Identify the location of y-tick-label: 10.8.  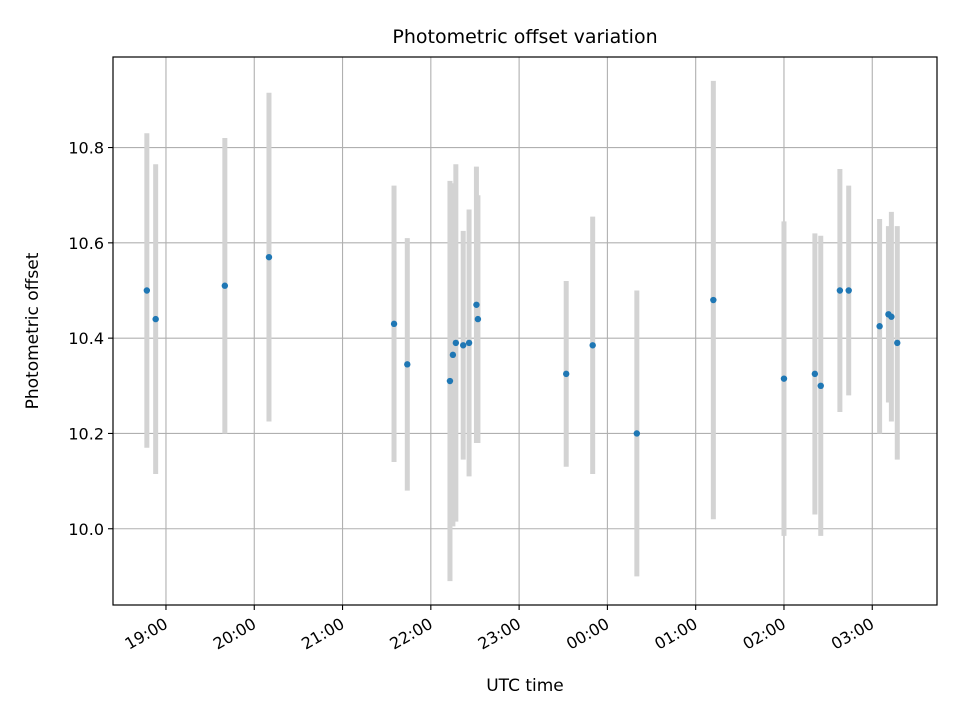
(86, 148).